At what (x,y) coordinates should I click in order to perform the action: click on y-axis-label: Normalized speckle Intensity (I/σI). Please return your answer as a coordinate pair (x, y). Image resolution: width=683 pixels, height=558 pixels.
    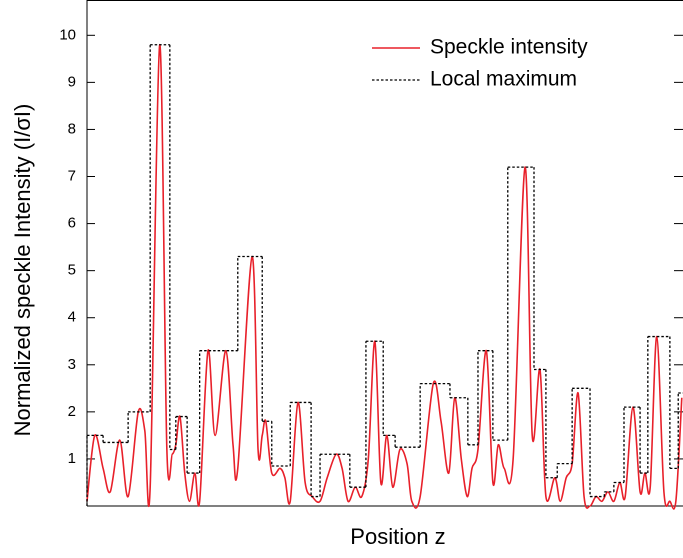
    Looking at the image, I should click on (22, 270).